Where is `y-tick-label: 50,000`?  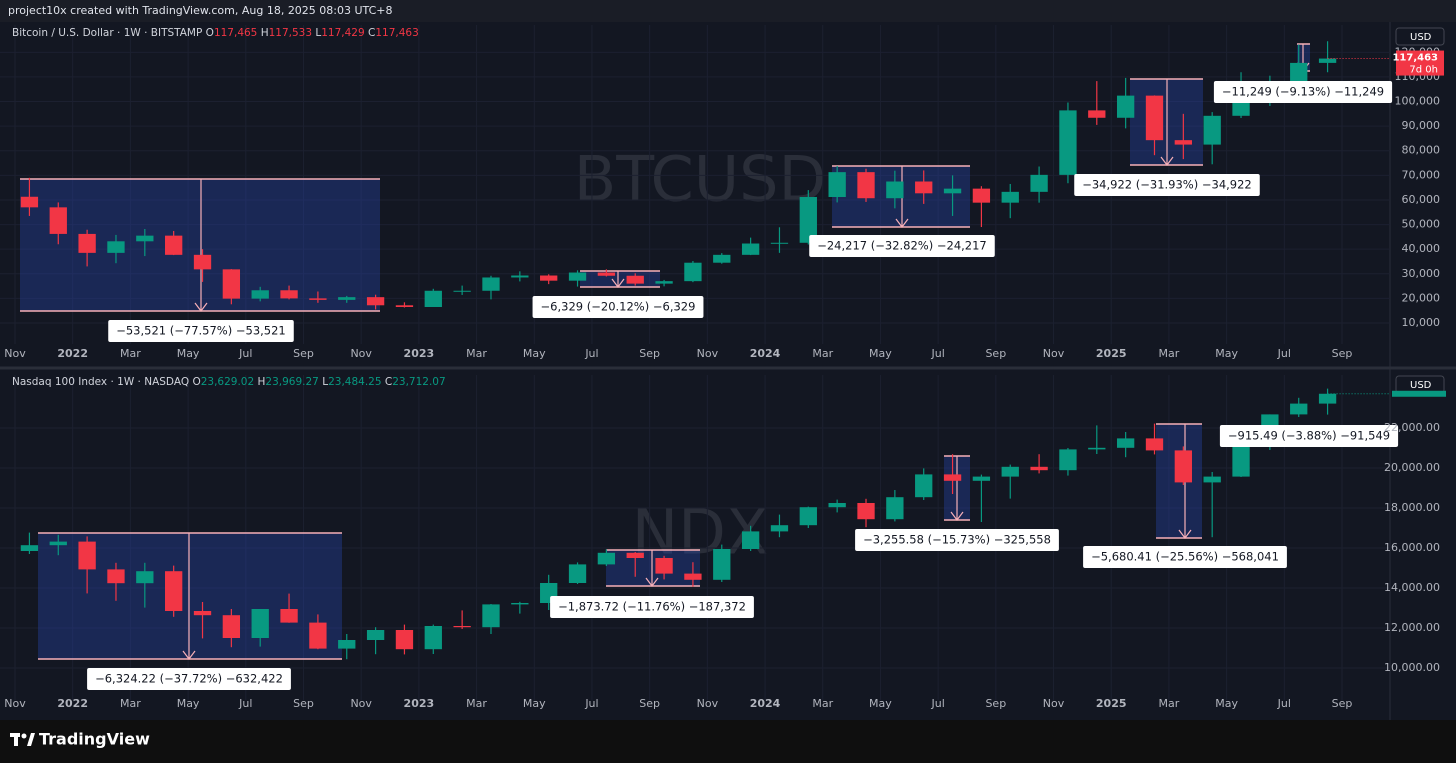 y-tick-label: 50,000 is located at coordinates (1421, 224).